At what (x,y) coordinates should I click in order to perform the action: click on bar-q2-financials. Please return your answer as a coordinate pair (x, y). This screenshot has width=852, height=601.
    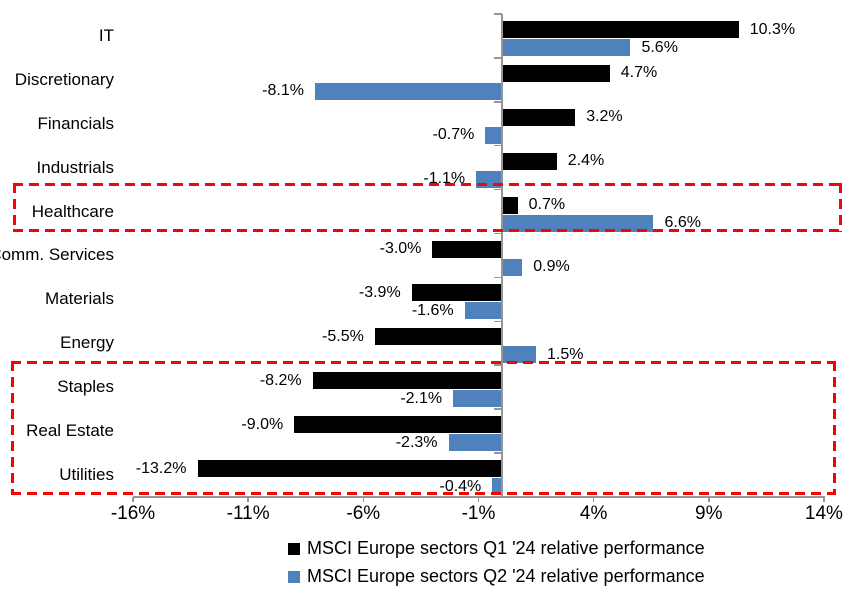
    Looking at the image, I should click on (493, 135).